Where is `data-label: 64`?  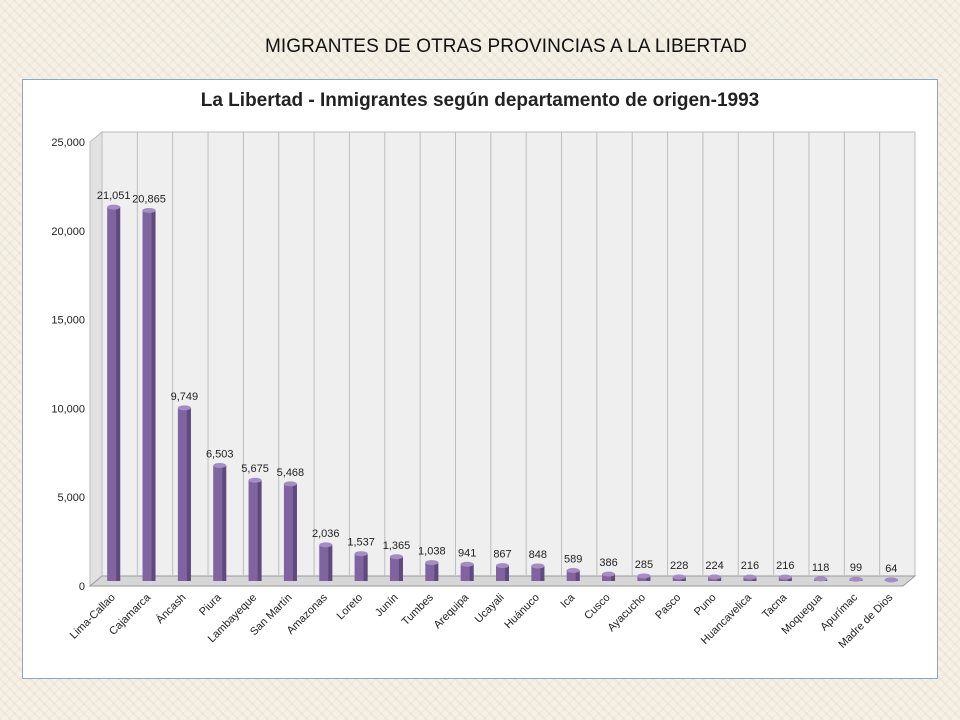 data-label: 64 is located at coordinates (891, 569).